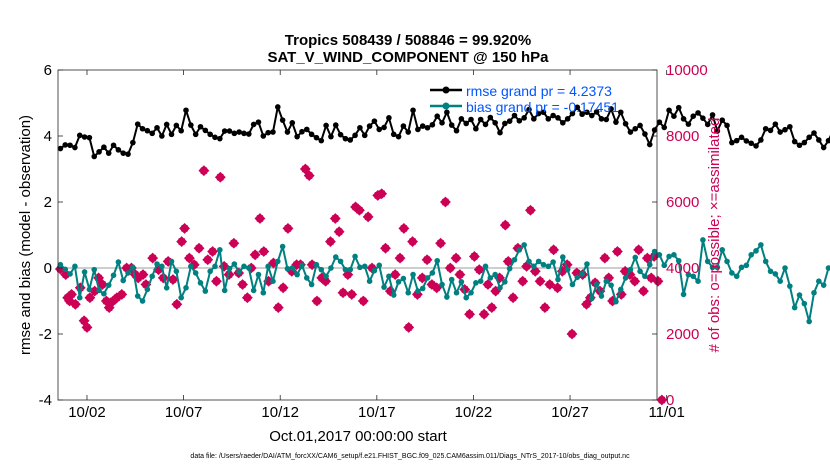 This screenshot has width=830, height=470. Describe the element at coordinates (408, 57) in the screenshot. I see `chart-subtitle: SAT_V_WIND_COMPONENT @ 150 hPa` at that location.